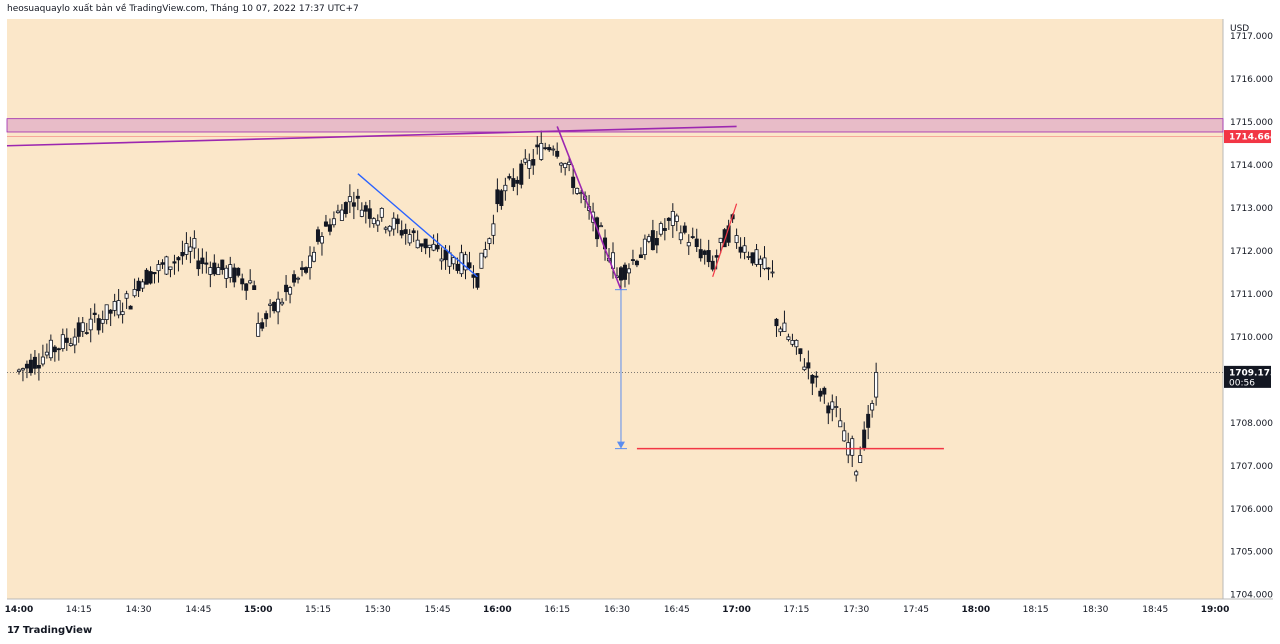 This screenshot has height=644, width=1280. What do you see at coordinates (615, 125) in the screenshot?
I see `resistance-zone` at bounding box center [615, 125].